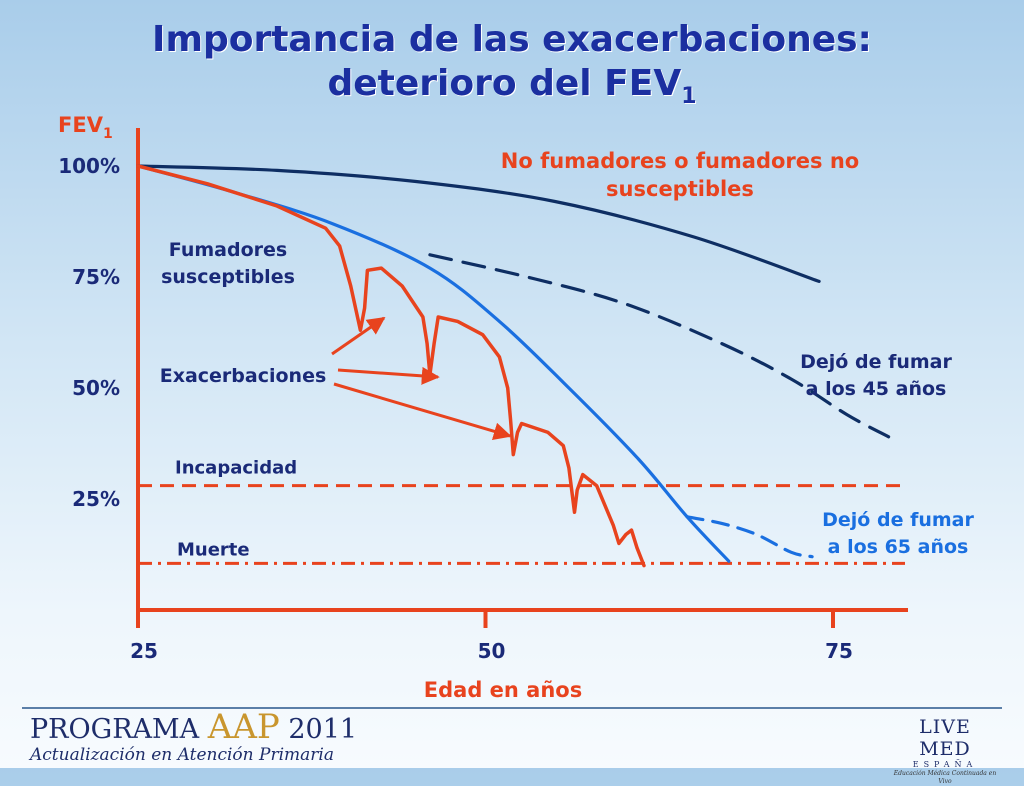 This screenshot has width=1024, height=786. Describe the element at coordinates (182, 755) in the screenshot. I see `program-subtitle: Actualización en Atención Primaria` at that location.